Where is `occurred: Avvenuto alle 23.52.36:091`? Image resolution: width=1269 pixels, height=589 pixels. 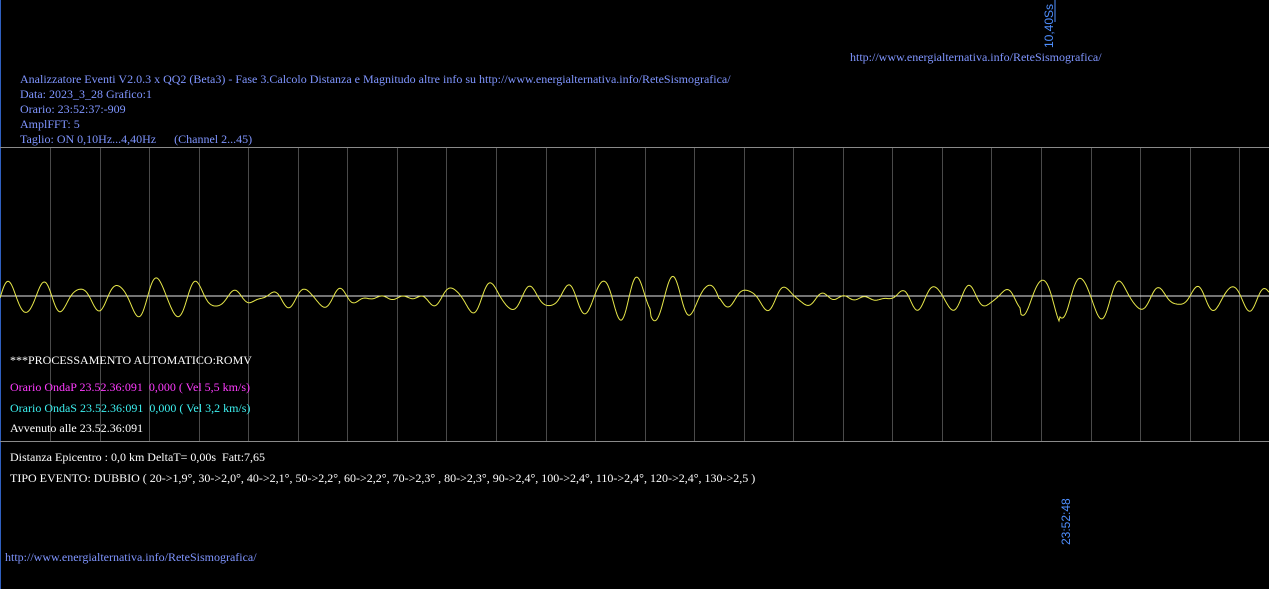
occurred: Avvenuto alle 23.52.36:091 is located at coordinates (77, 428).